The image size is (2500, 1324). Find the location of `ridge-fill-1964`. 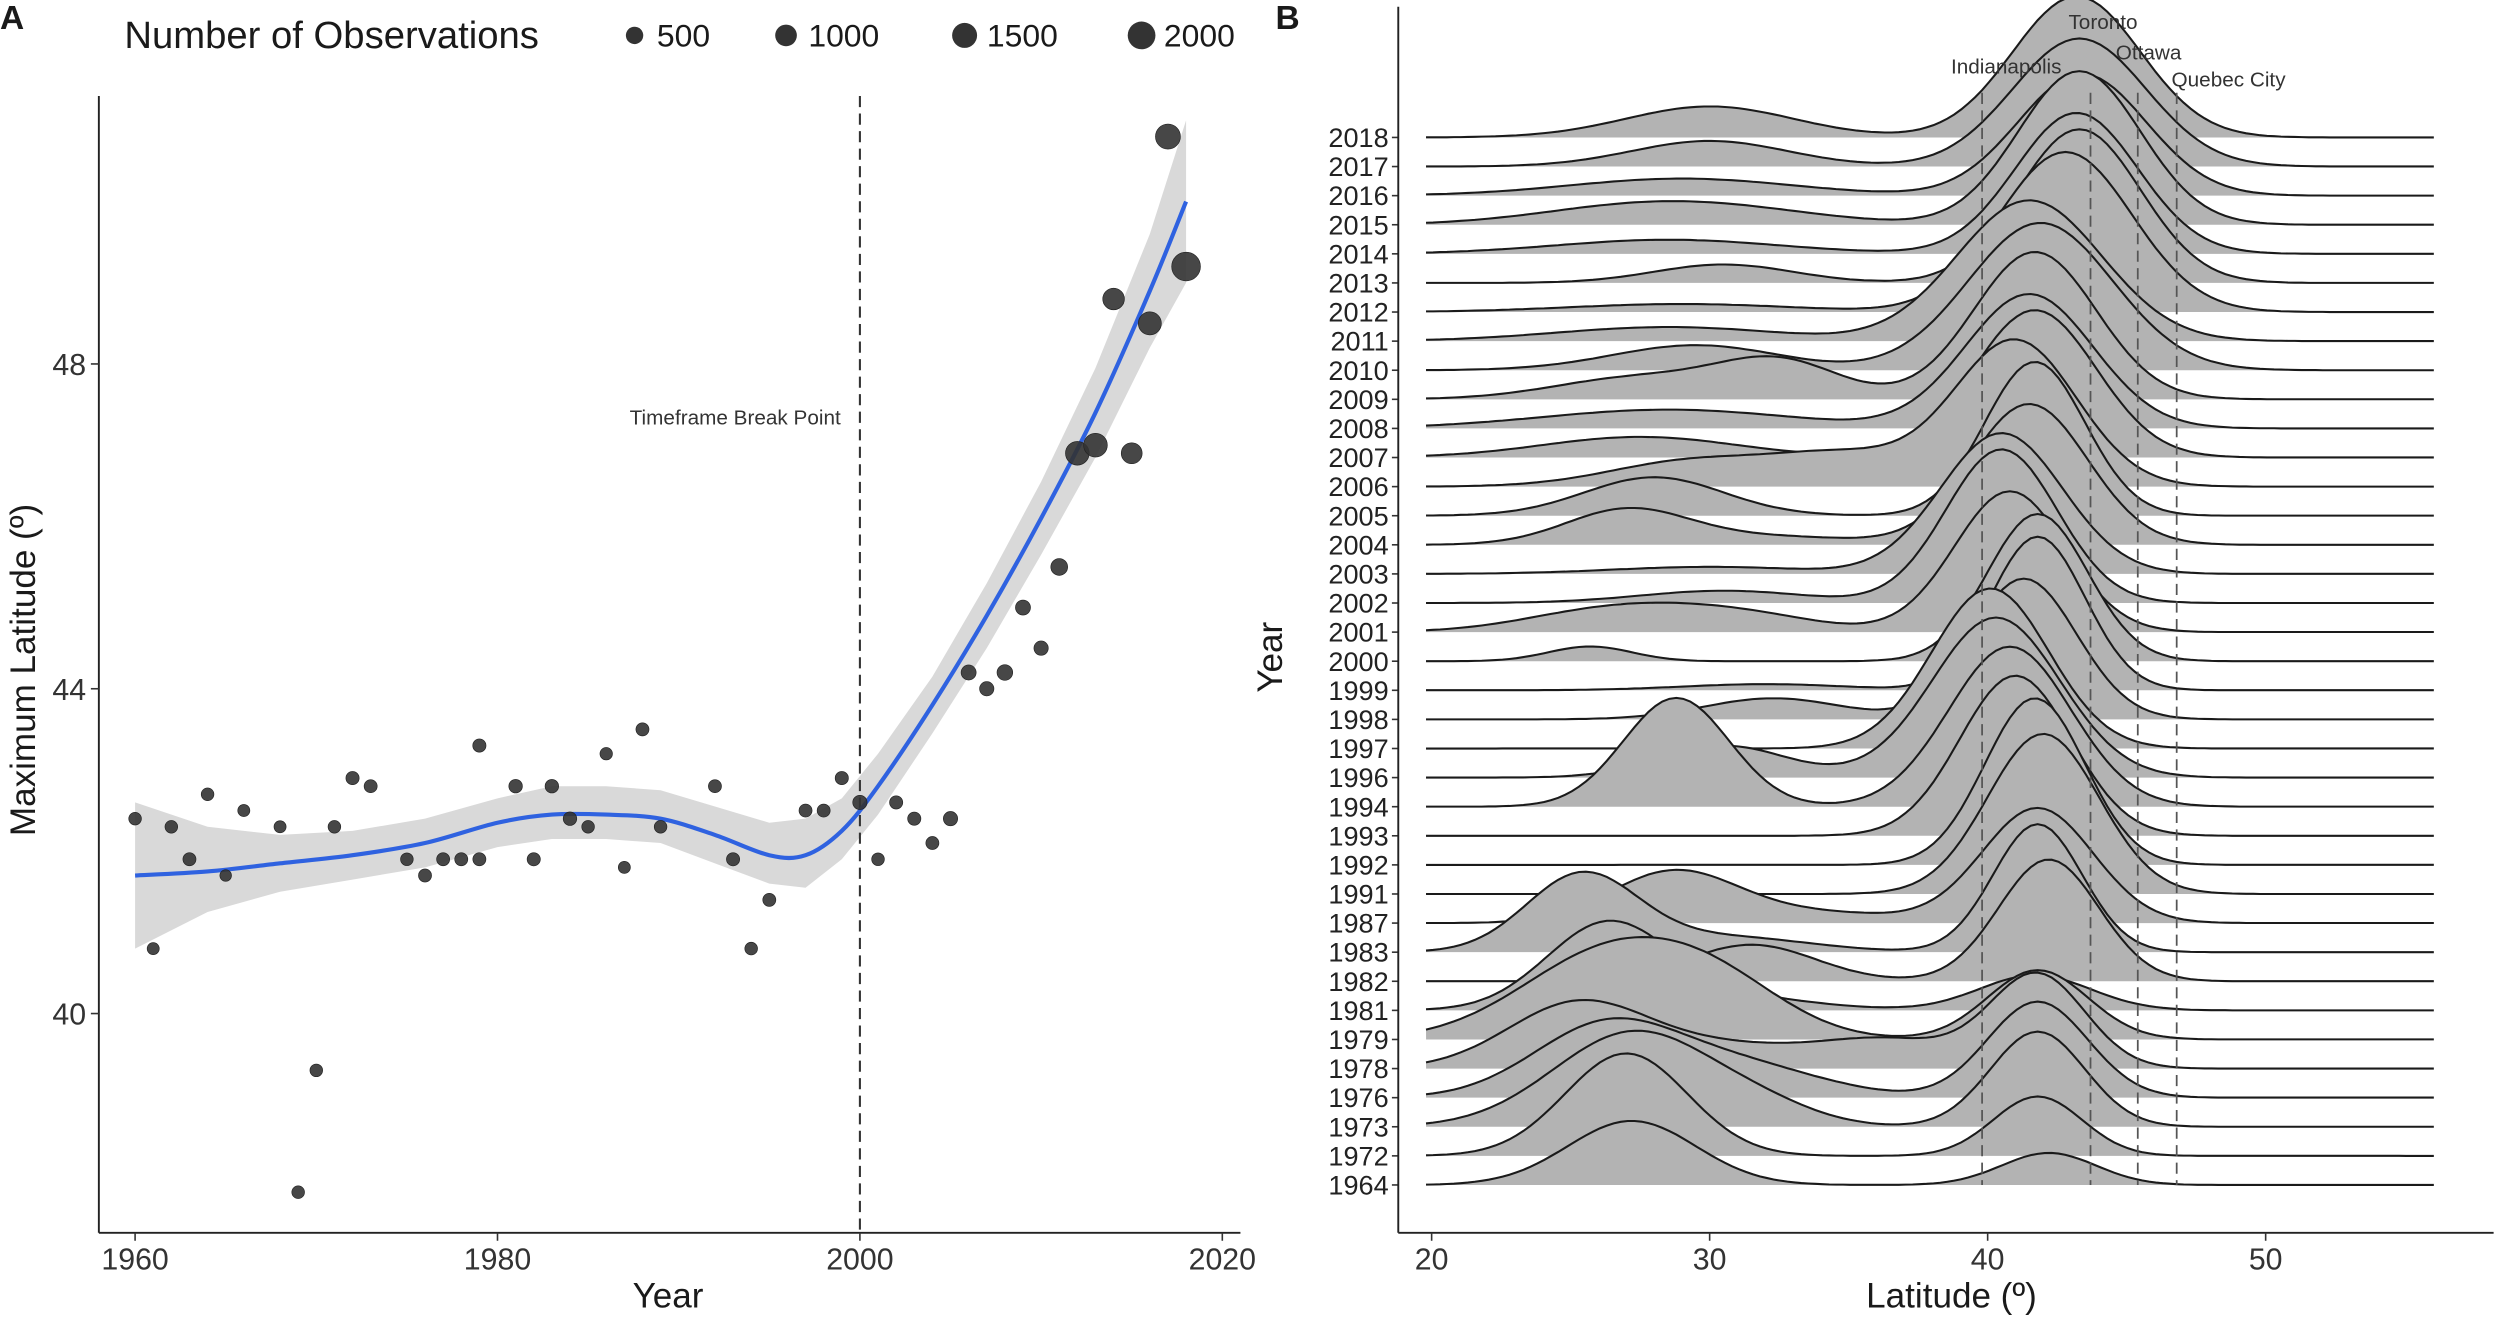

ridge-fill-1964 is located at coordinates (1930, 1153).